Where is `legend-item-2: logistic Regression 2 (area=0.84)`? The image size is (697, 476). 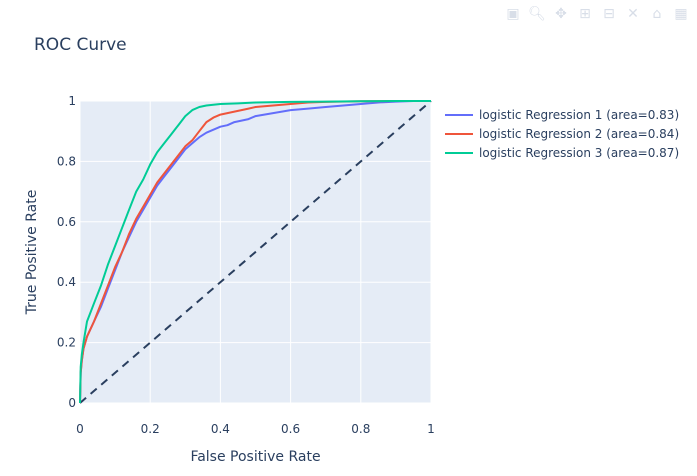 legend-item-2: logistic Regression 2 (area=0.84) is located at coordinates (562, 134).